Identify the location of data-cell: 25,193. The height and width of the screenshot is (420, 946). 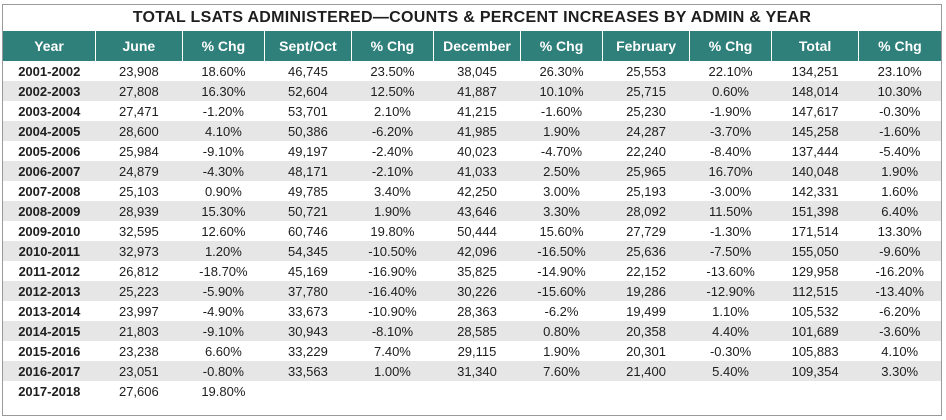
(646, 191).